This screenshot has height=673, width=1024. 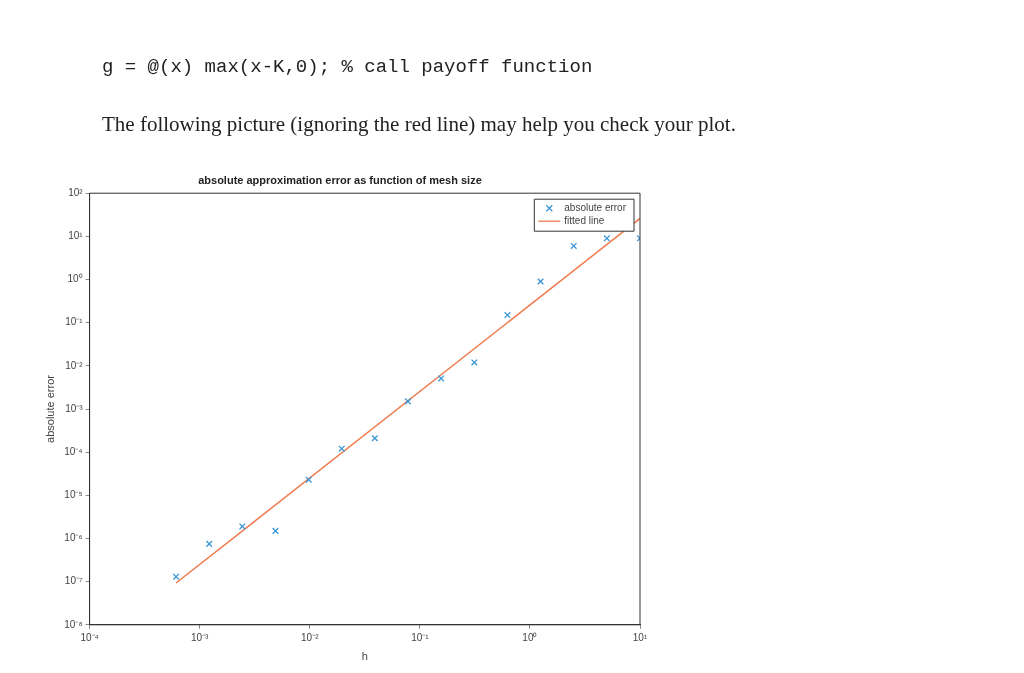 What do you see at coordinates (419, 124) in the screenshot?
I see `text: The following picture (ignoring the red line) may help you check your plot.` at bounding box center [419, 124].